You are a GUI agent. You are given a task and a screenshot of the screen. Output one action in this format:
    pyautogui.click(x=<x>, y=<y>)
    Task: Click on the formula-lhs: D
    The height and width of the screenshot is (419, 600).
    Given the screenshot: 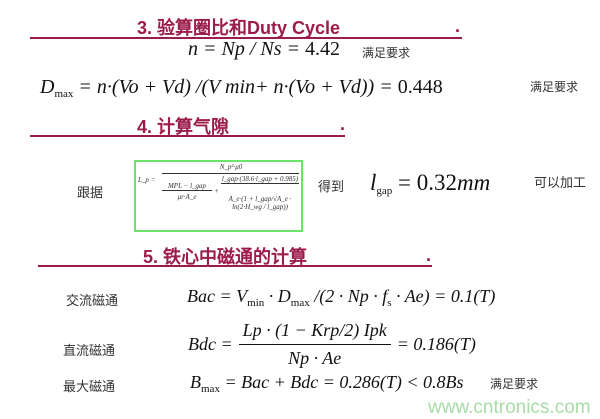 What is the action you would take?
    pyautogui.click(x=47, y=87)
    